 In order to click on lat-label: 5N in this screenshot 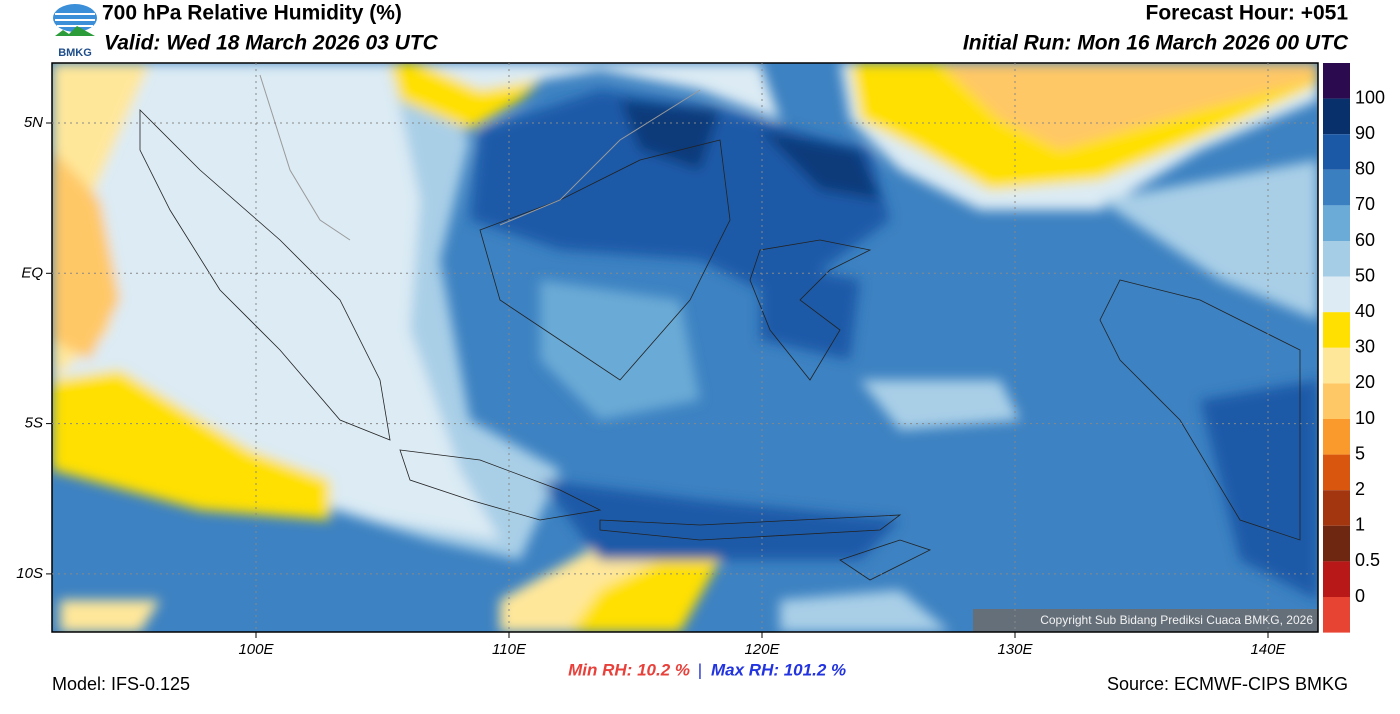, I will do `click(33, 122)`.